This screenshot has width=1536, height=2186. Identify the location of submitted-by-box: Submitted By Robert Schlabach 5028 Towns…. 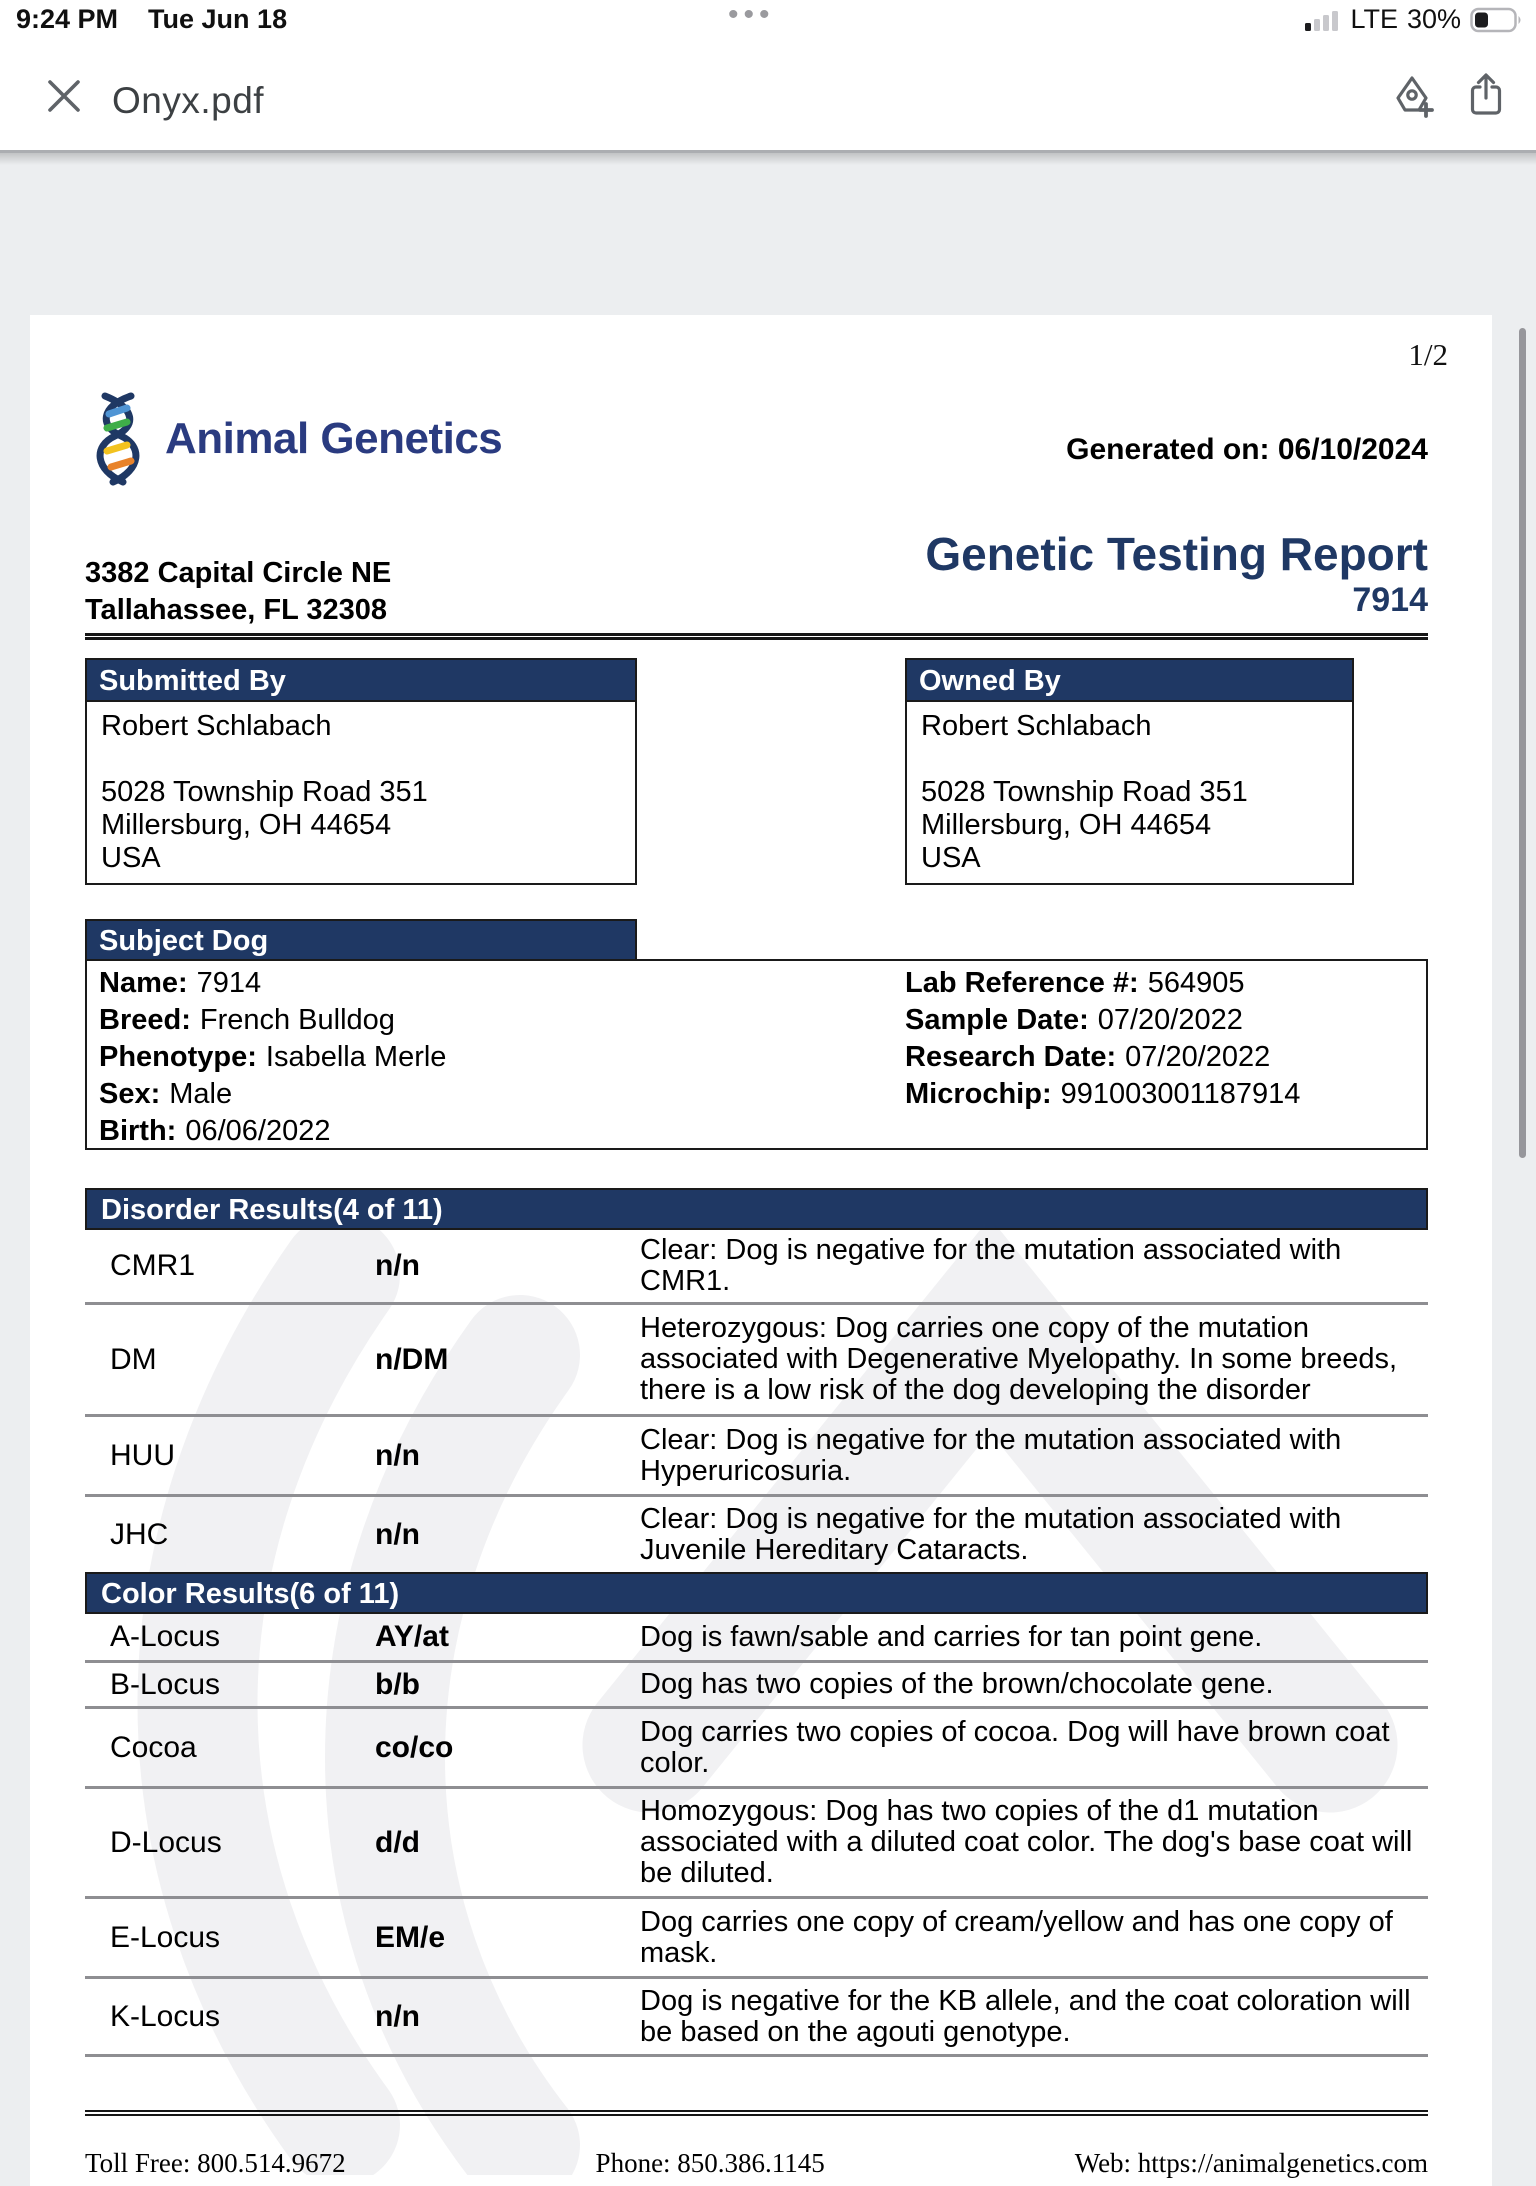
(361, 771).